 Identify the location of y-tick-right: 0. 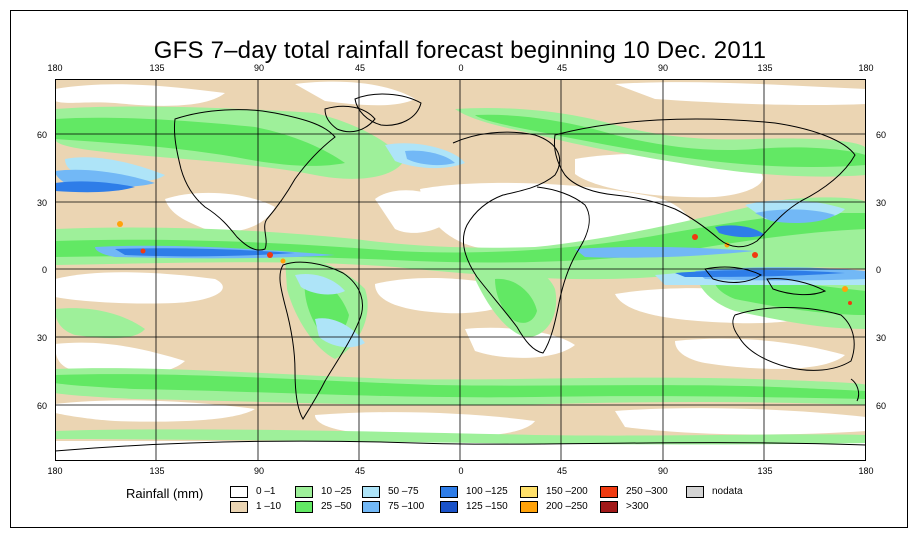
(879, 270).